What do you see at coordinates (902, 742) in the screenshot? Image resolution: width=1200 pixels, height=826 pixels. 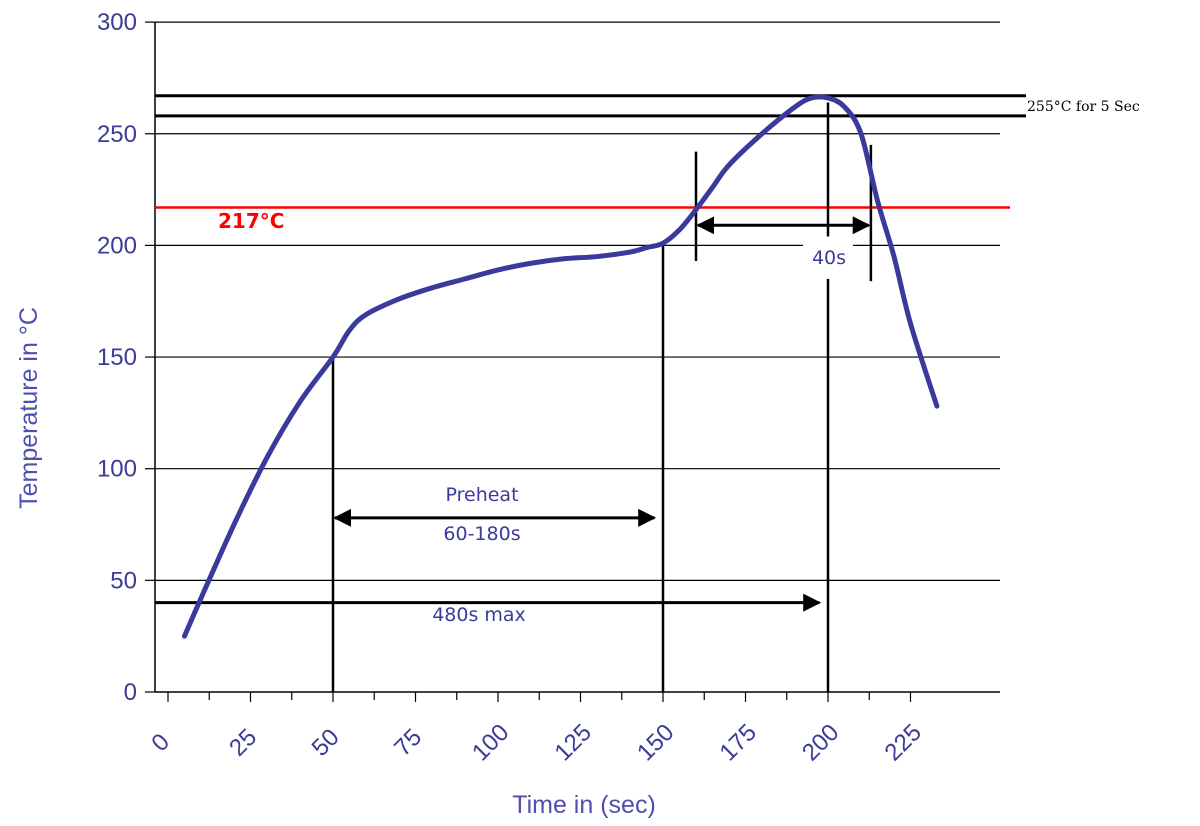 I see `x-tick-label: 225` at bounding box center [902, 742].